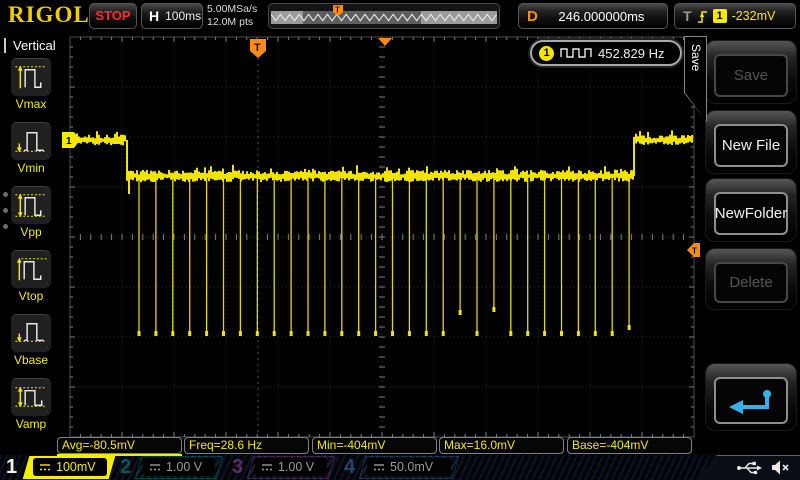  I want to click on menu-item-label: Vamp, so click(31, 424).